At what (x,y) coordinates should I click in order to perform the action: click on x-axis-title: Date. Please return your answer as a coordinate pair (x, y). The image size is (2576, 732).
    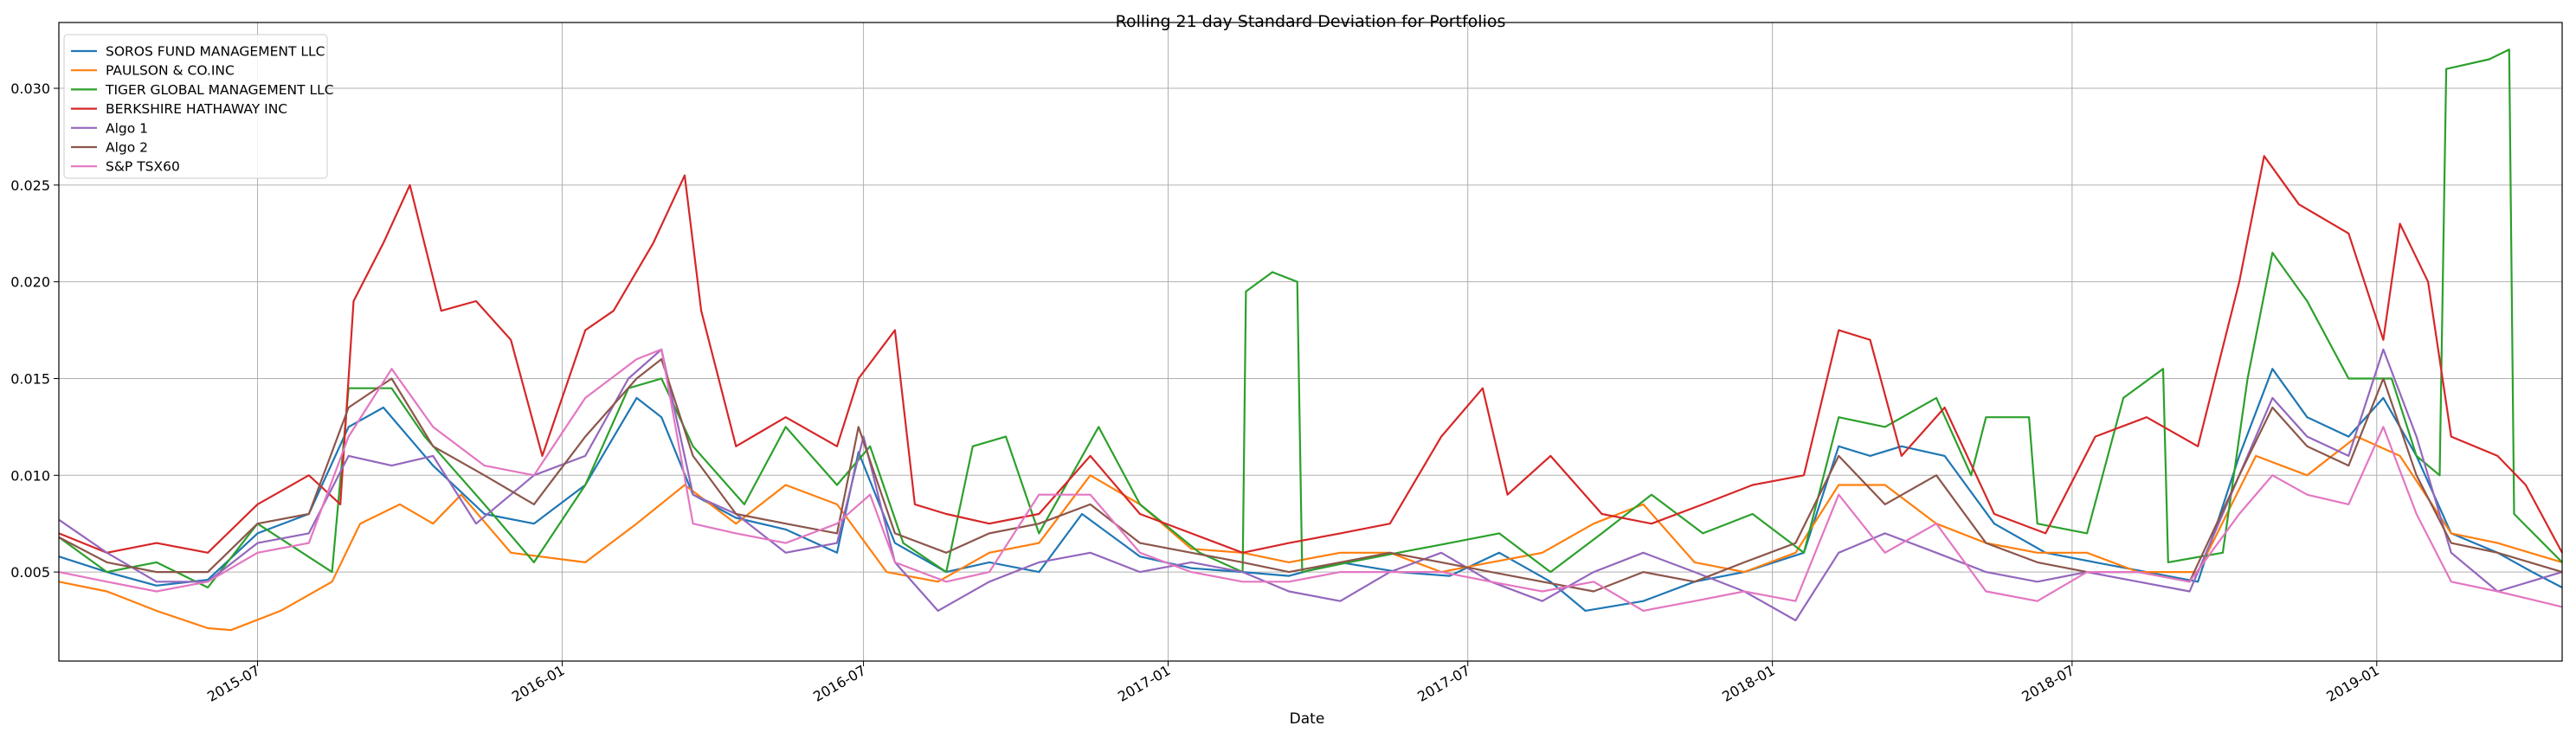
    Looking at the image, I should click on (1307, 719).